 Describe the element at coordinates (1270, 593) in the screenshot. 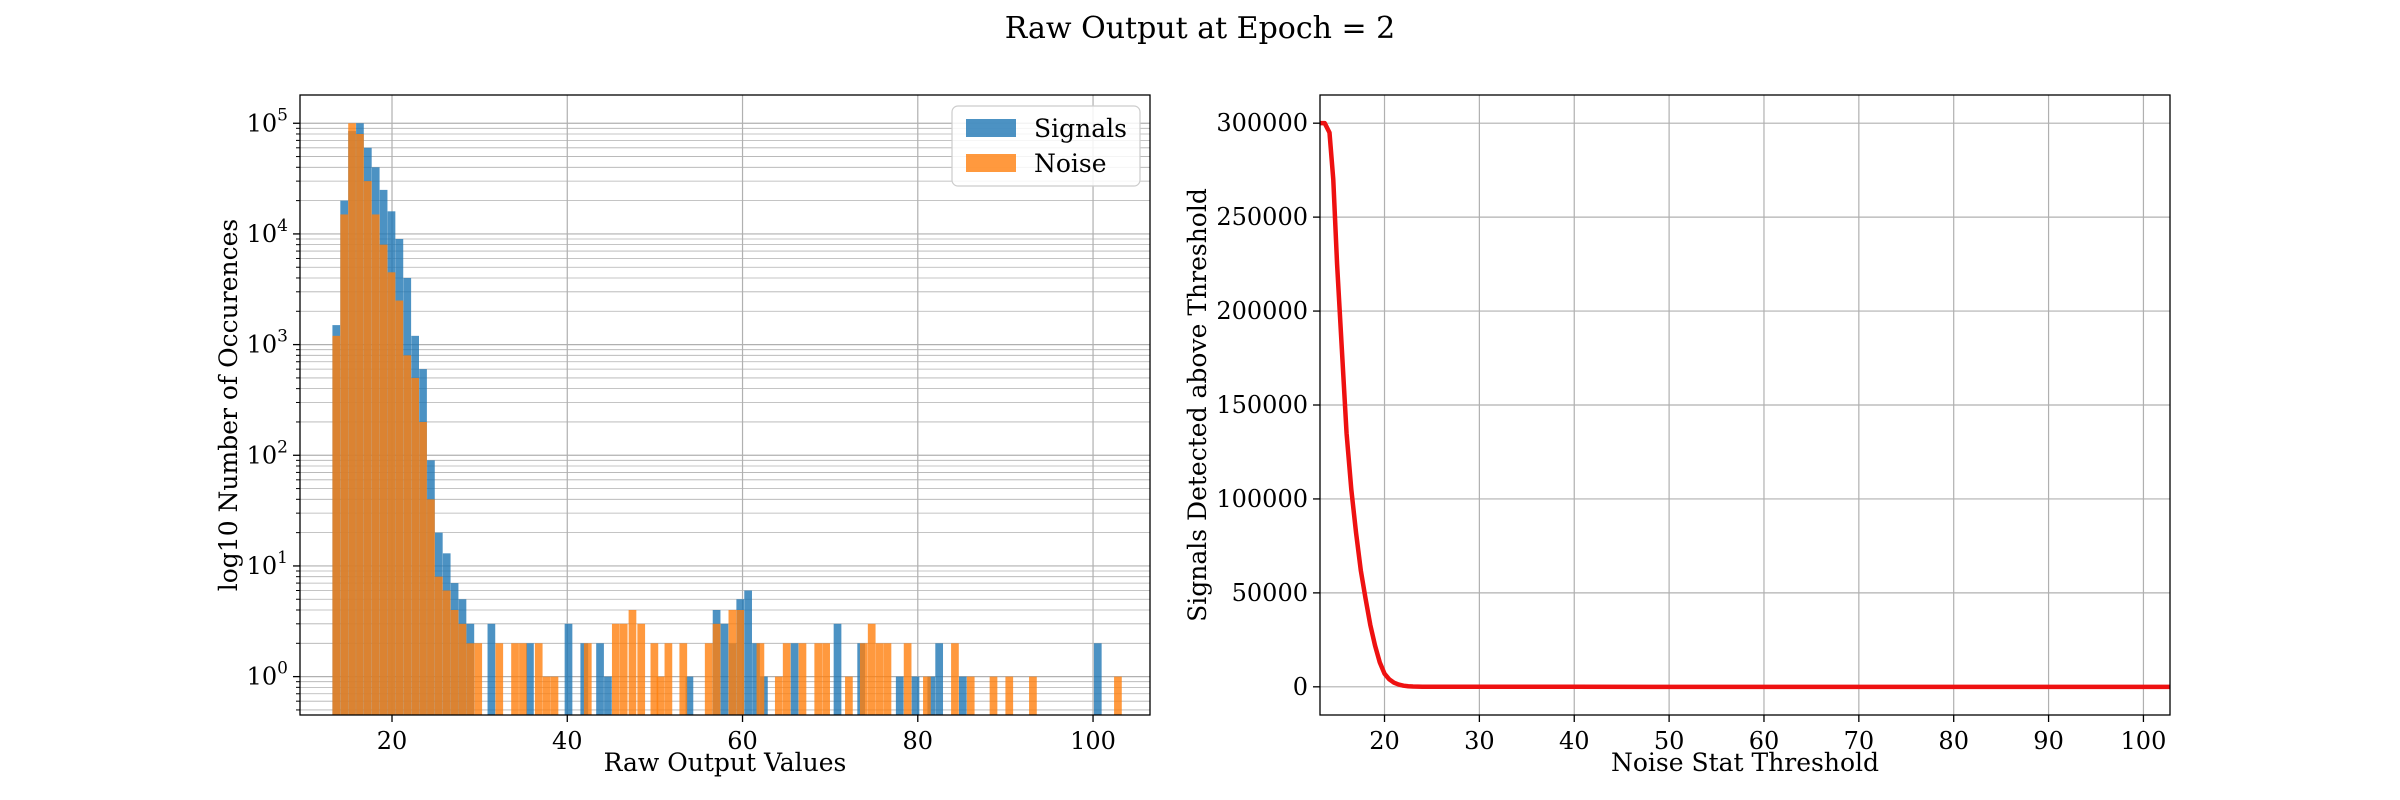

I see `y-tick-label: 50000` at that location.